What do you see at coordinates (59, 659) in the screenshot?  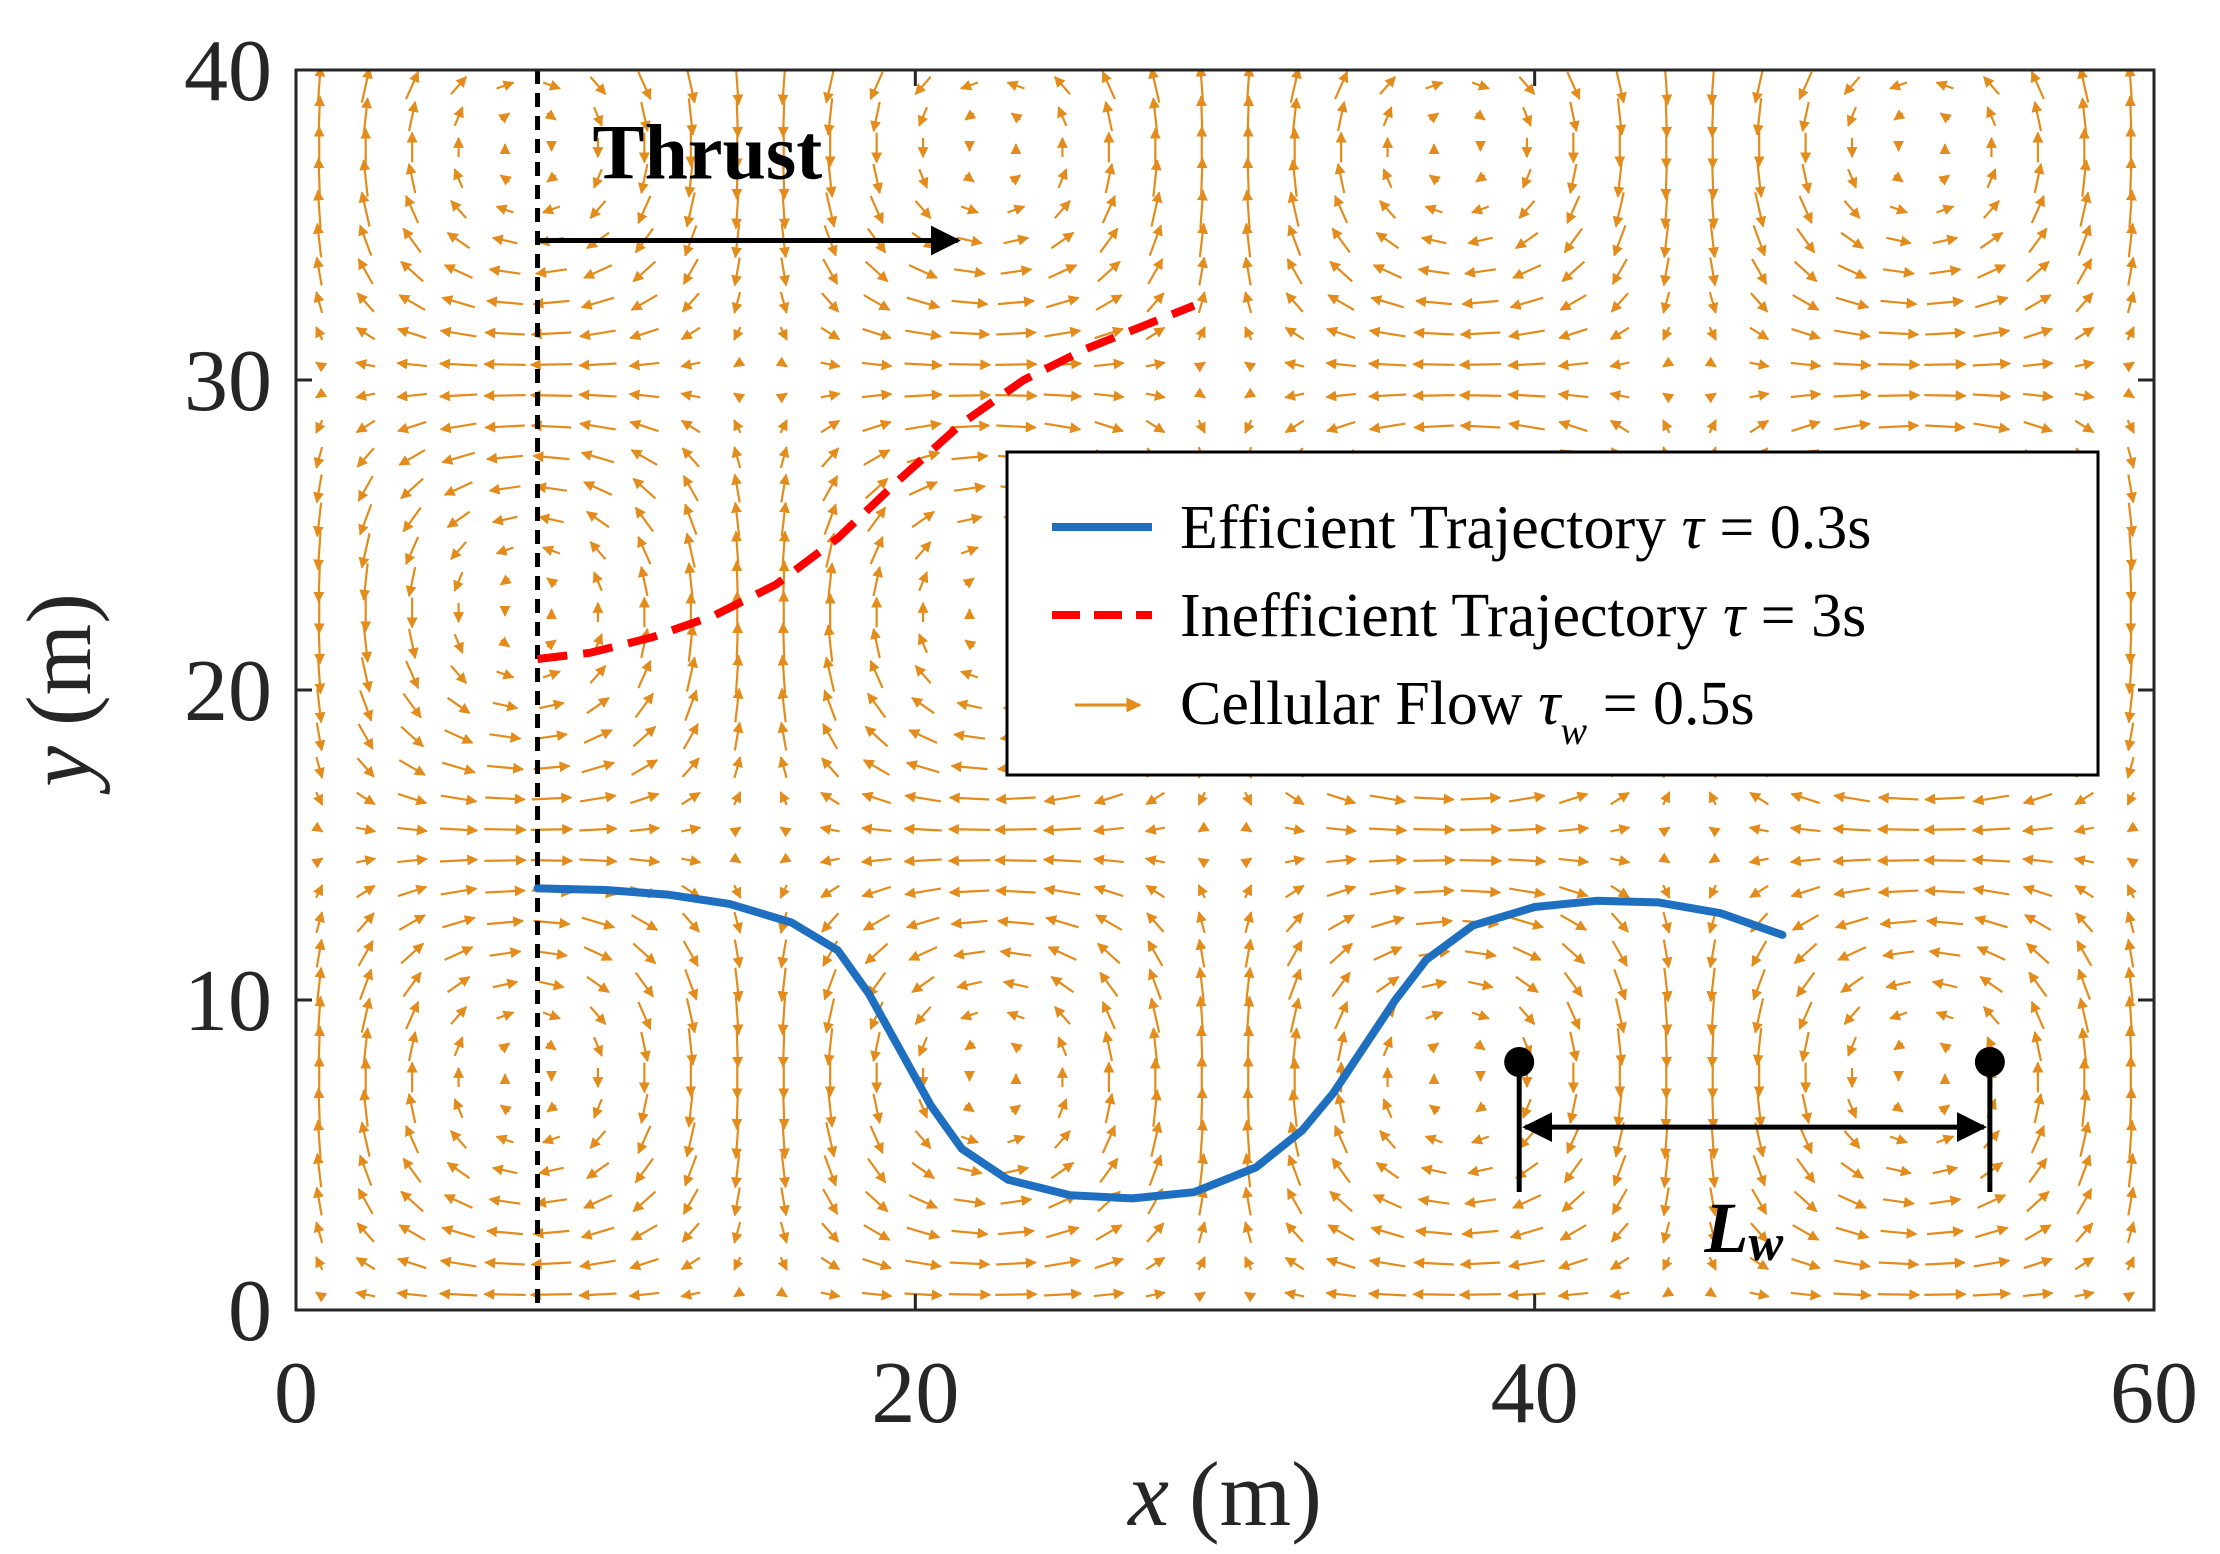 I see `y-axis-unit: (m)` at bounding box center [59, 659].